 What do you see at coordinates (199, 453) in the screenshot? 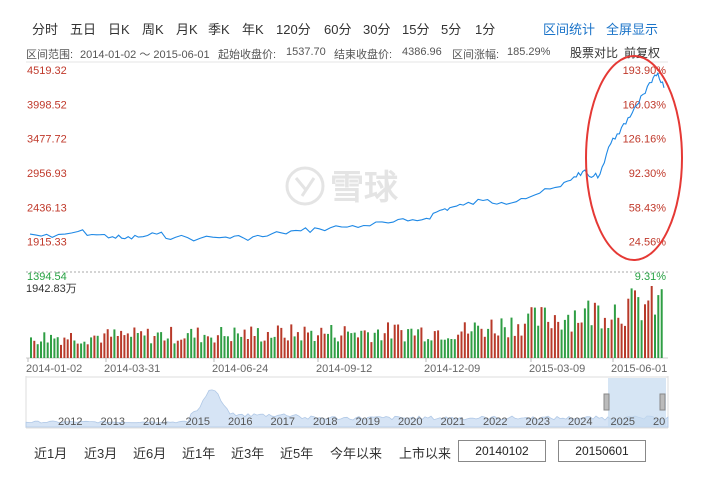
I see `range-button-3: 近1年` at bounding box center [199, 453].